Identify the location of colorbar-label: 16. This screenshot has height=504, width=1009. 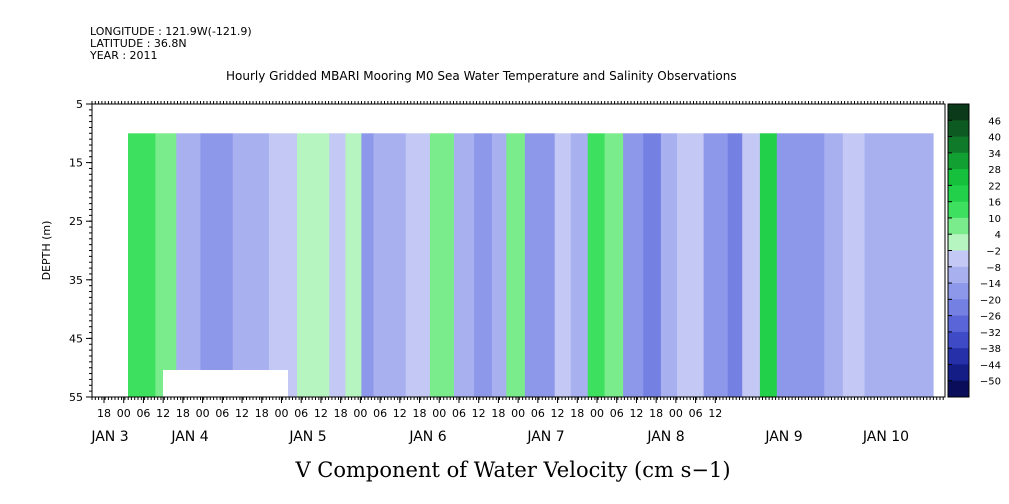
(994, 203).